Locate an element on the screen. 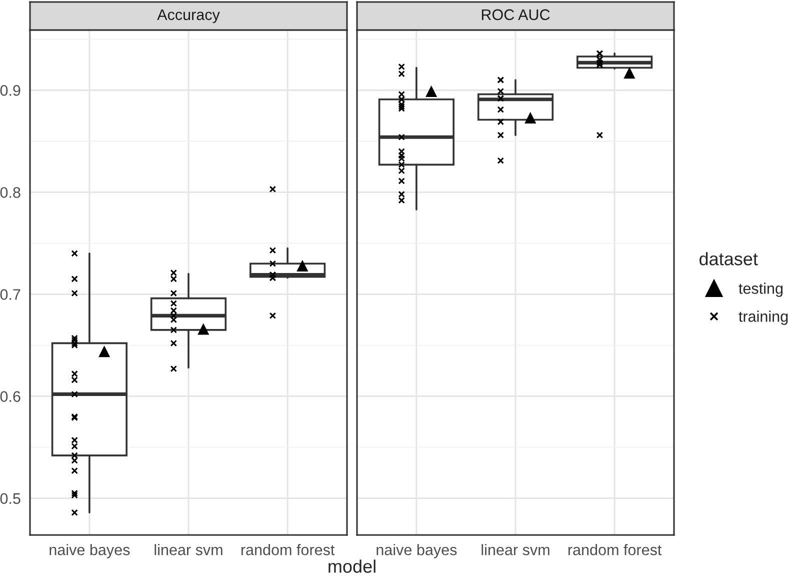 The image size is (788, 577). chart-title: ROC AUC is located at coordinates (516, 14).